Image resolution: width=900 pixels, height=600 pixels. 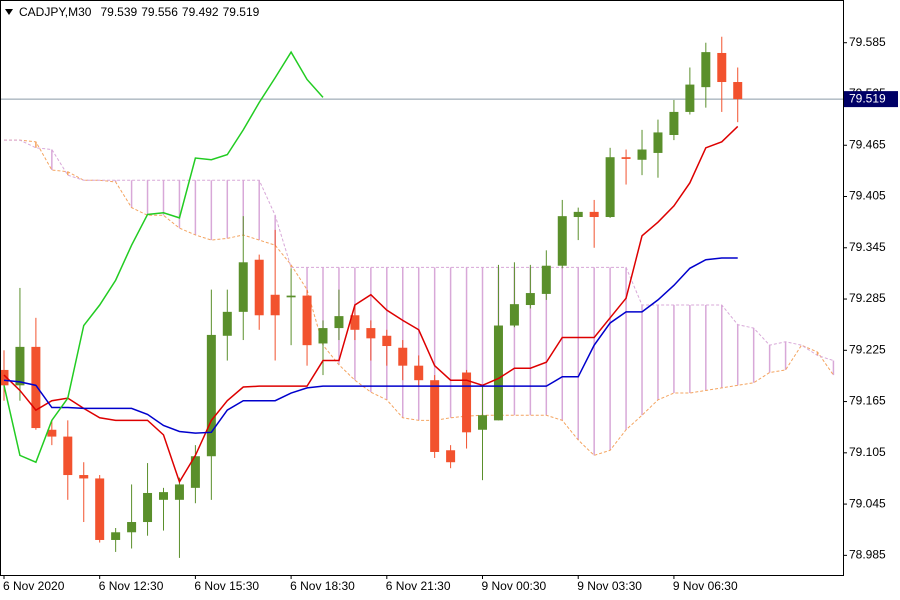 I want to click on x-tick-label: 6 Nov 12:30, so click(x=131, y=586).